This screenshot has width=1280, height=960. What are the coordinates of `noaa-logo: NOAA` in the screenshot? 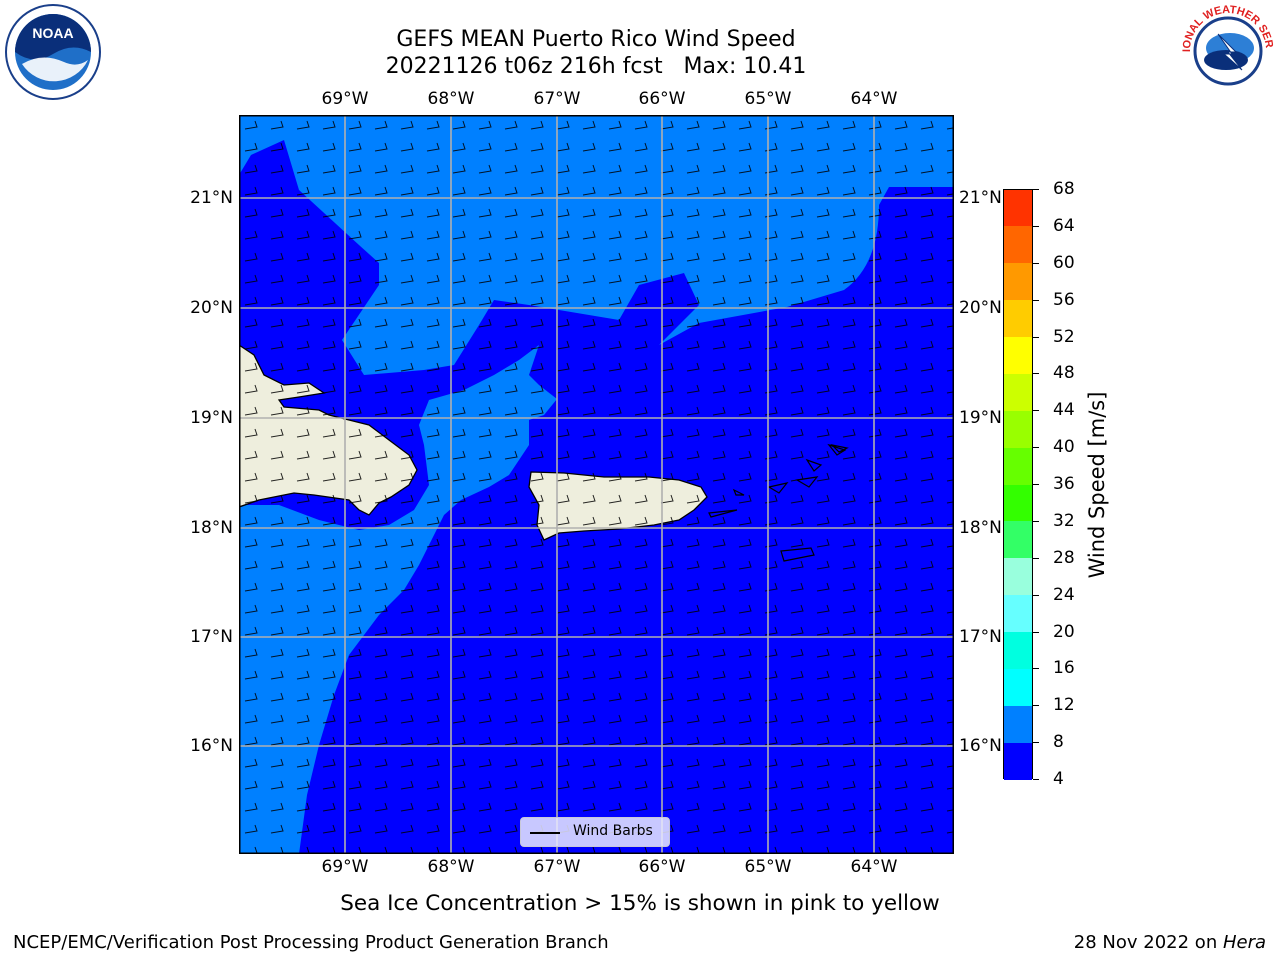 It's located at (53, 52).